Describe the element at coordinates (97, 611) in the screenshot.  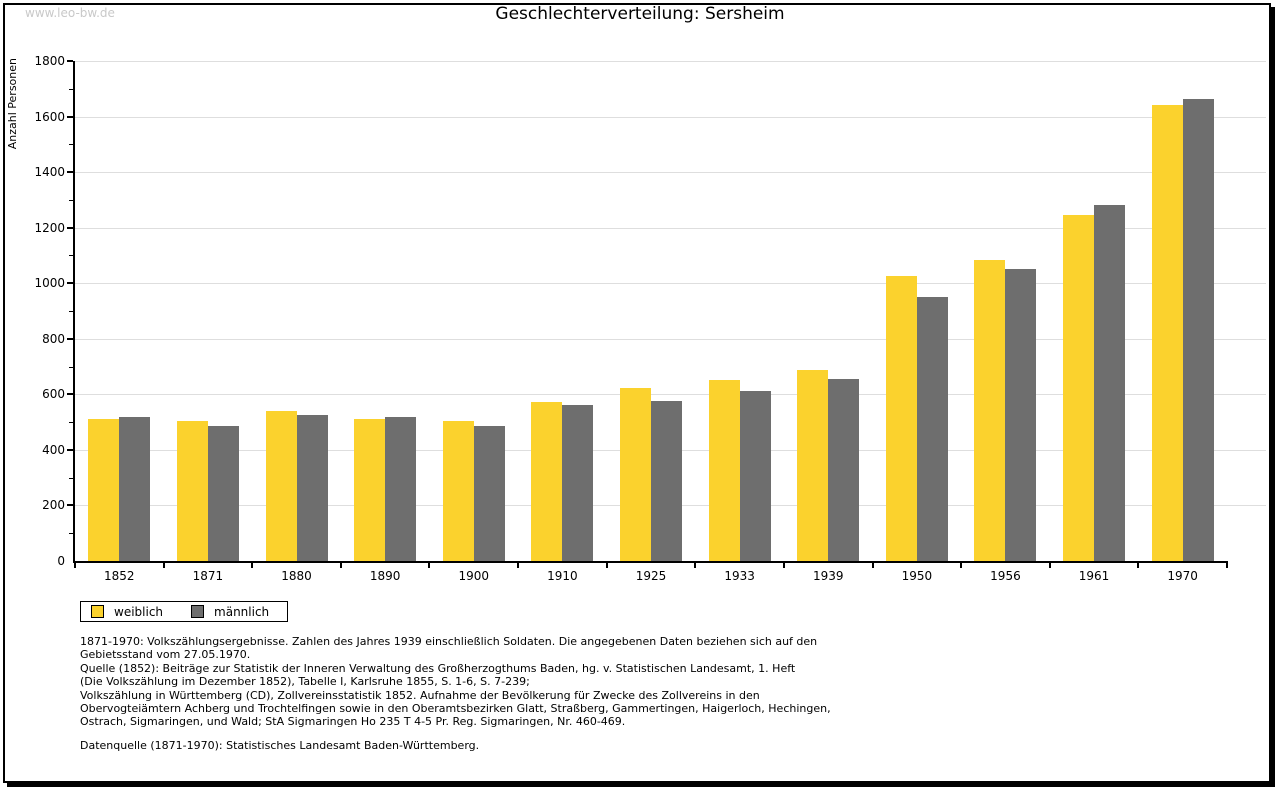
I see `legend-swatch-weiblich` at that location.